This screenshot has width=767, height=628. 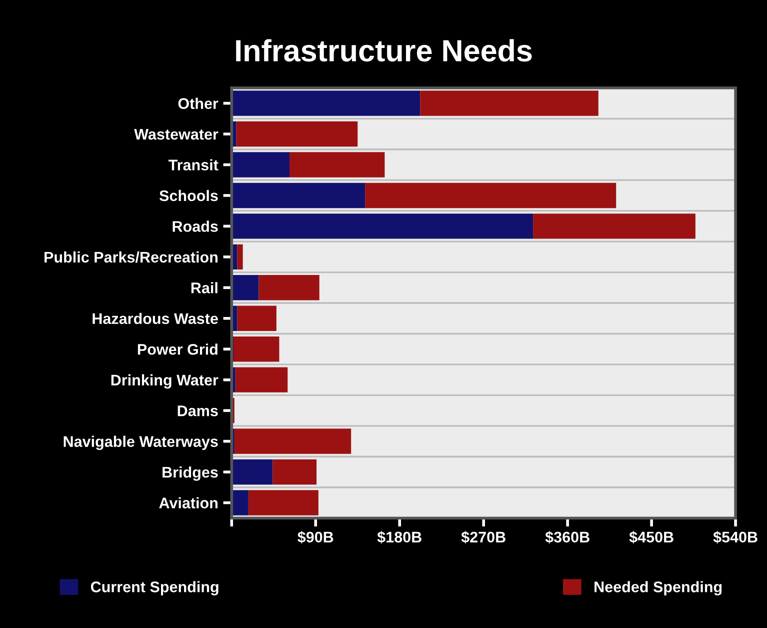 I want to click on y-tick-label: Power Grid, so click(x=178, y=349).